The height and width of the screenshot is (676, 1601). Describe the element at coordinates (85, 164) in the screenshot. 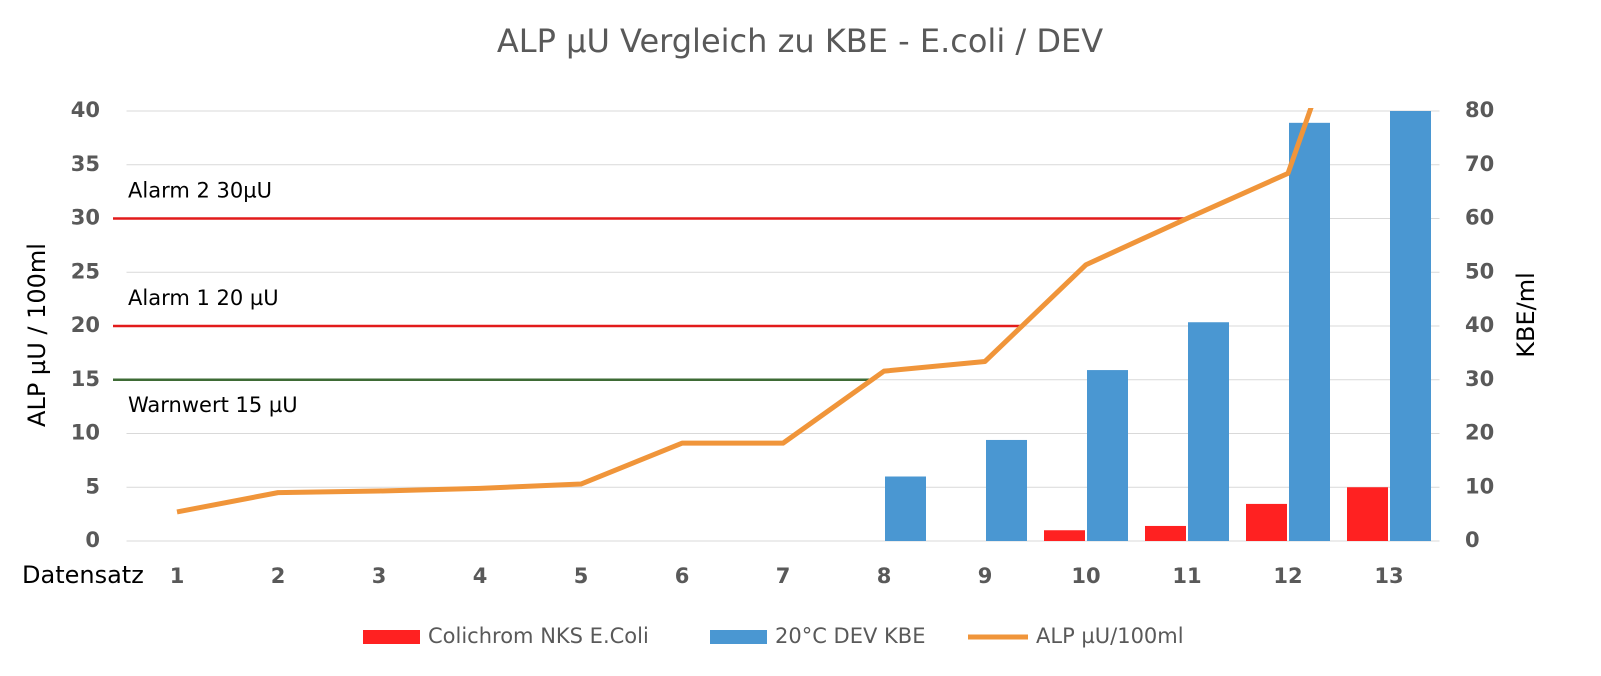

I see `y-tick-label: 35` at that location.